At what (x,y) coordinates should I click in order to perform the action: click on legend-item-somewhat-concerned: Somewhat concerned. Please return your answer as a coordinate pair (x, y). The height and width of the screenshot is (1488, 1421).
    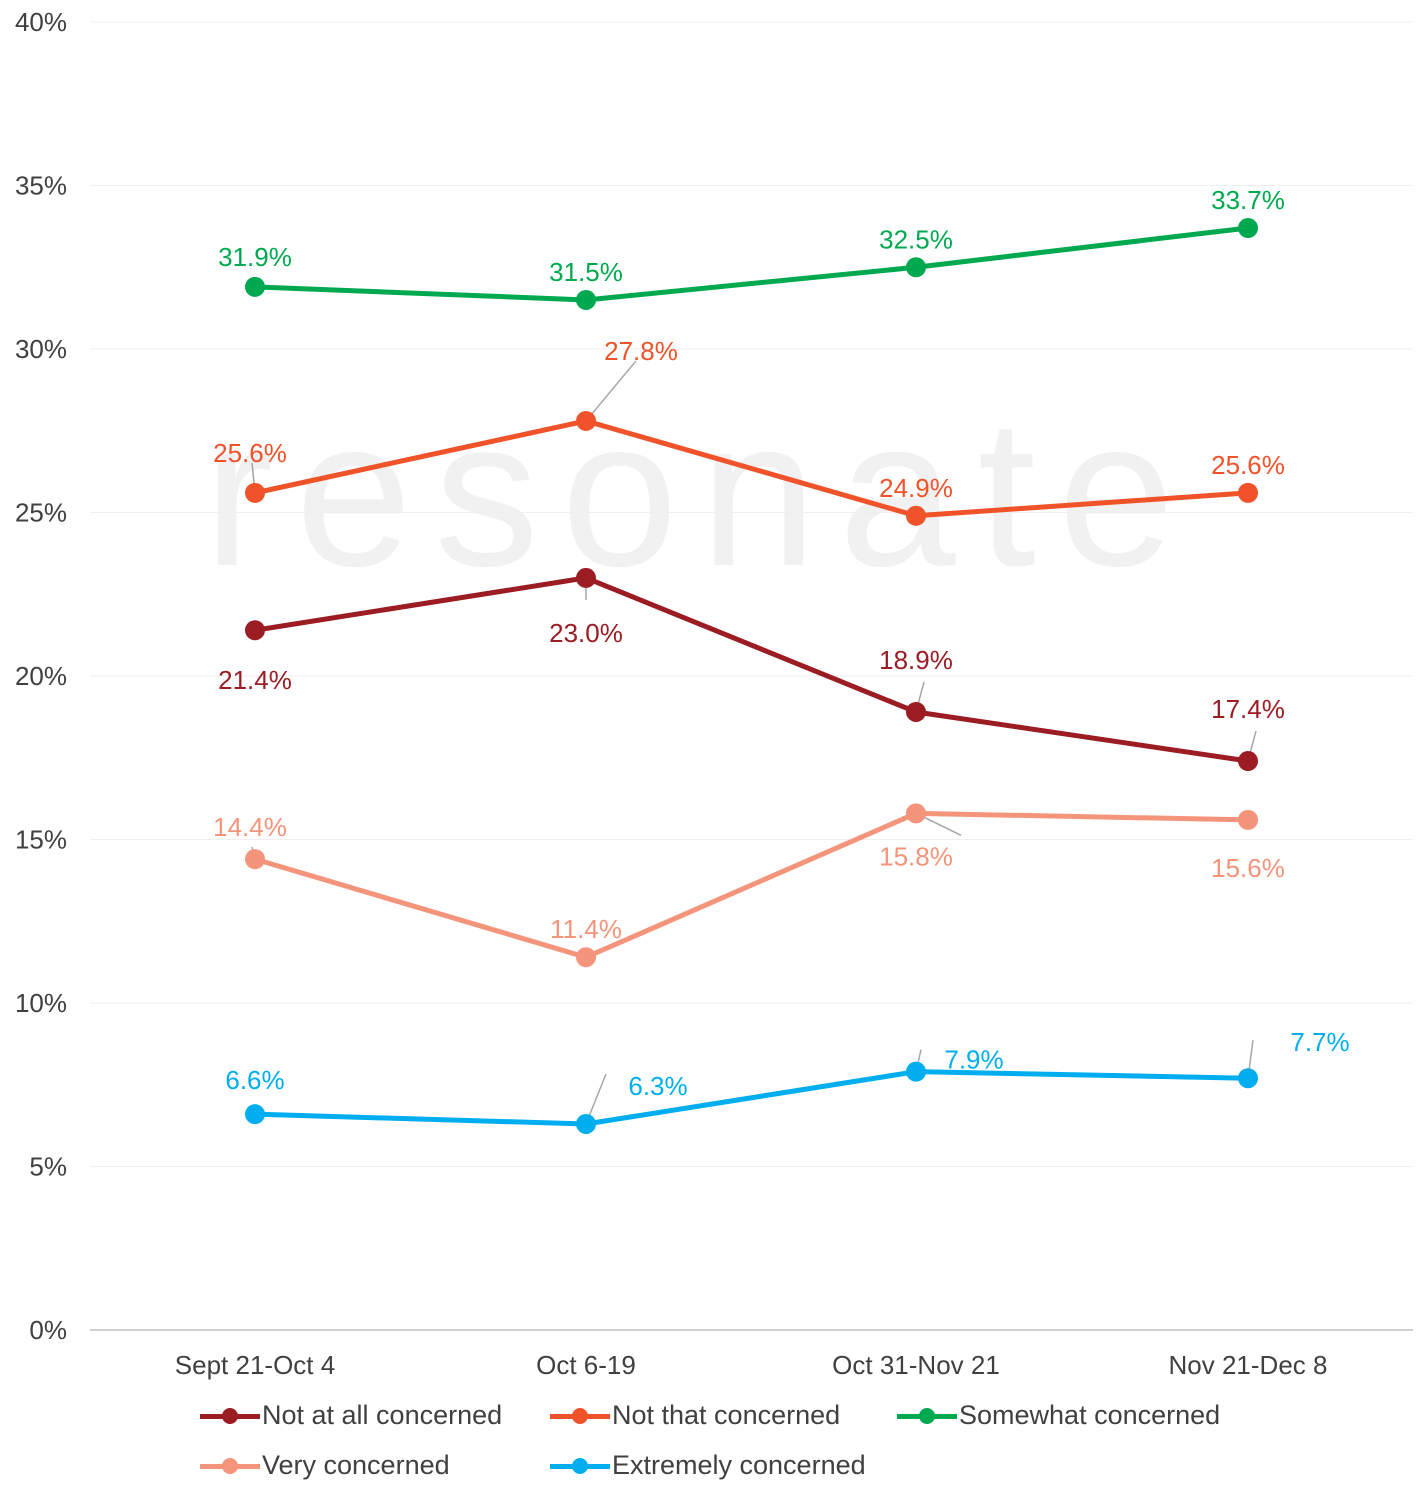
    Looking at the image, I should click on (1058, 1415).